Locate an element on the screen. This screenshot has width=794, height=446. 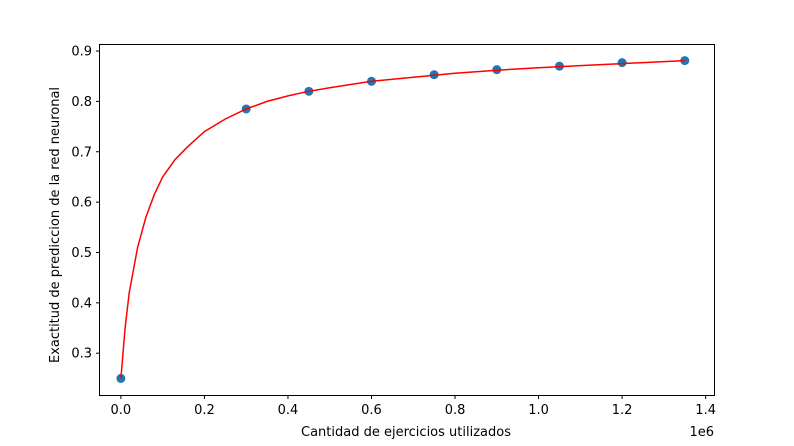
x-tick-label: 1.2 is located at coordinates (622, 410).